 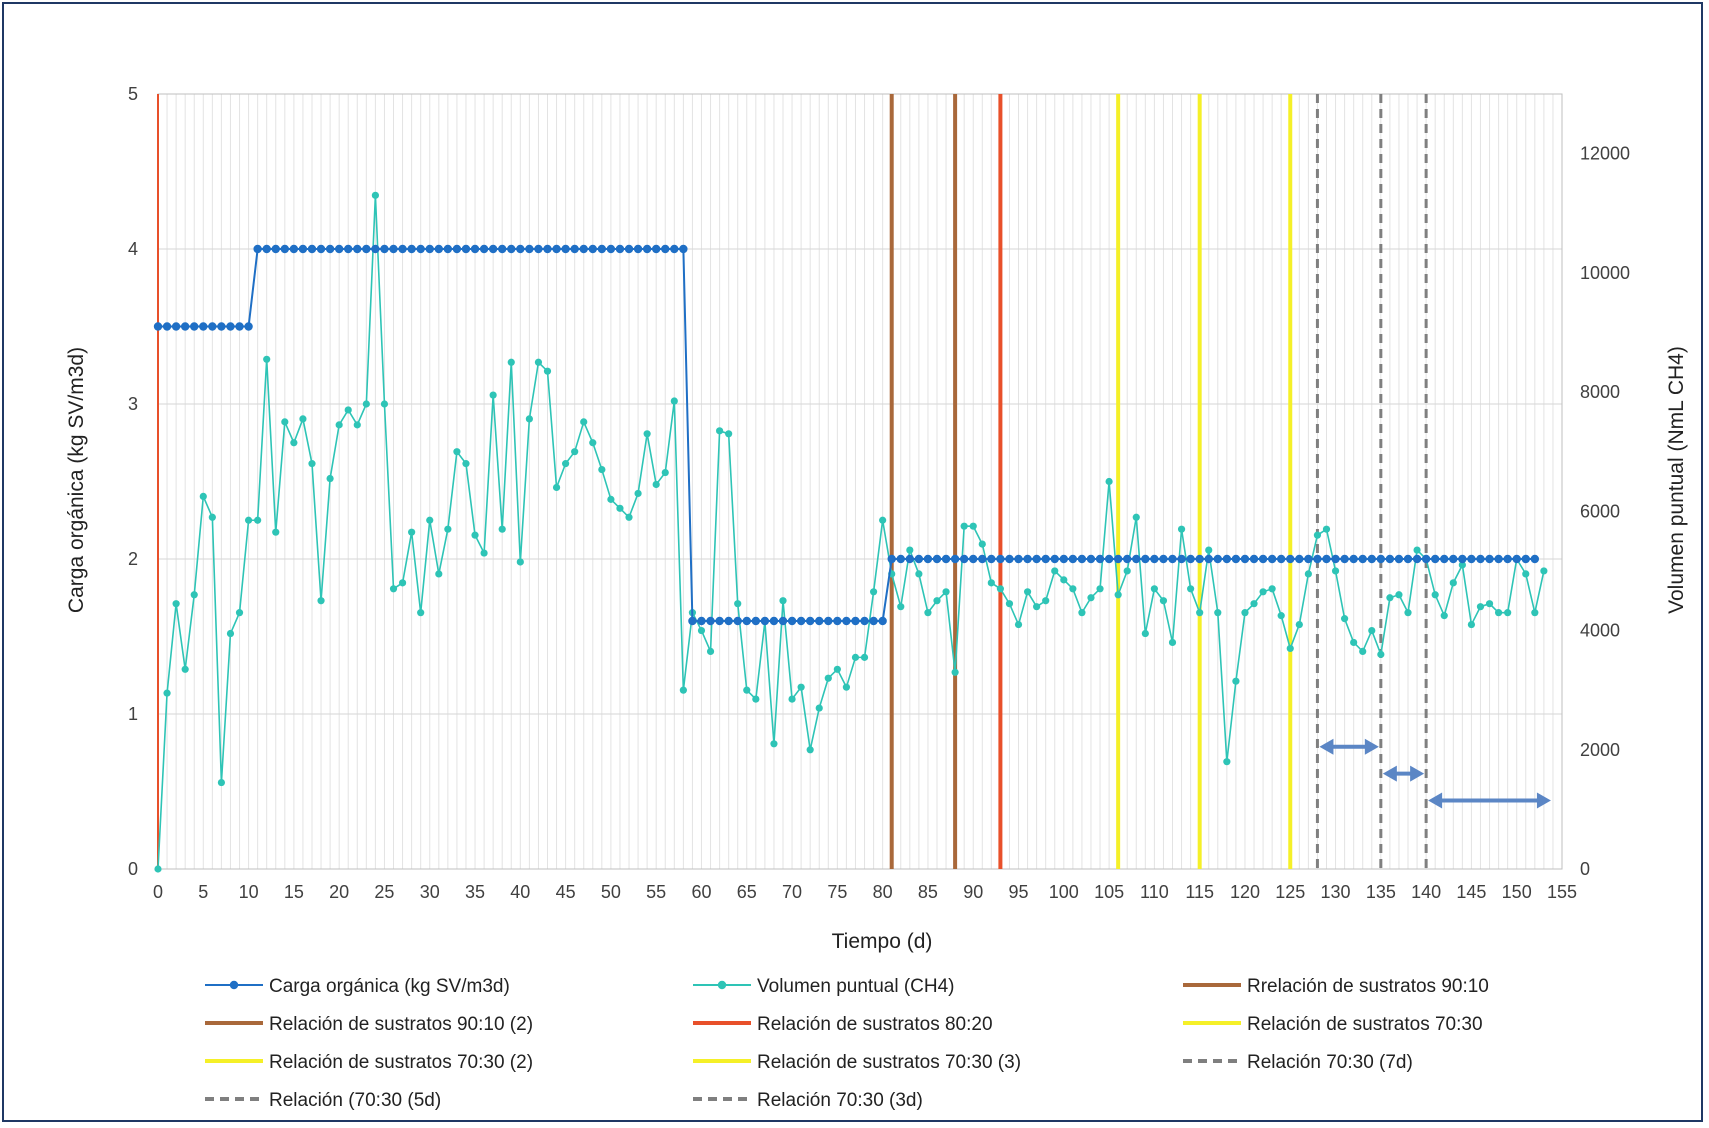 I want to click on y-tick-label: 2, so click(x=133, y=559).